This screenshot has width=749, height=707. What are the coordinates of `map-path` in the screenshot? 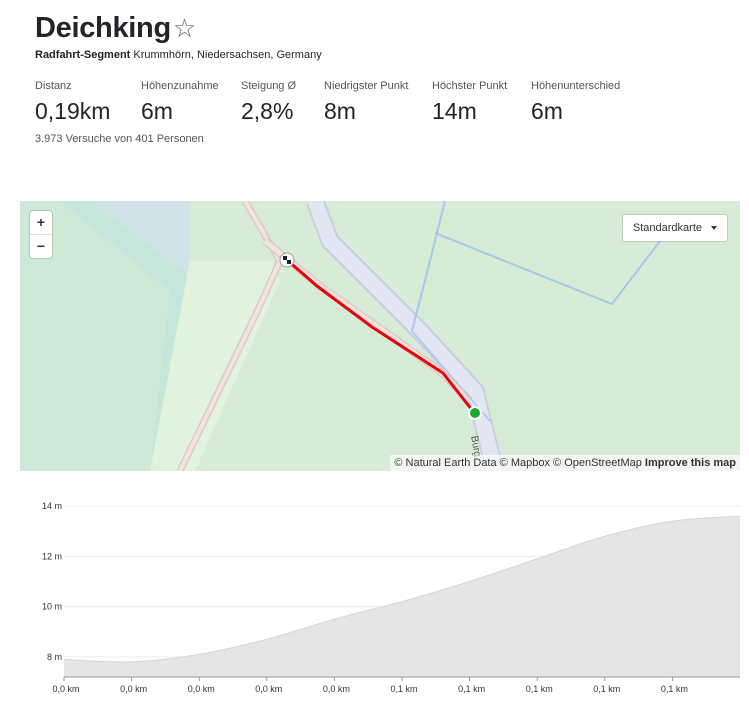 It's located at (367, 321).